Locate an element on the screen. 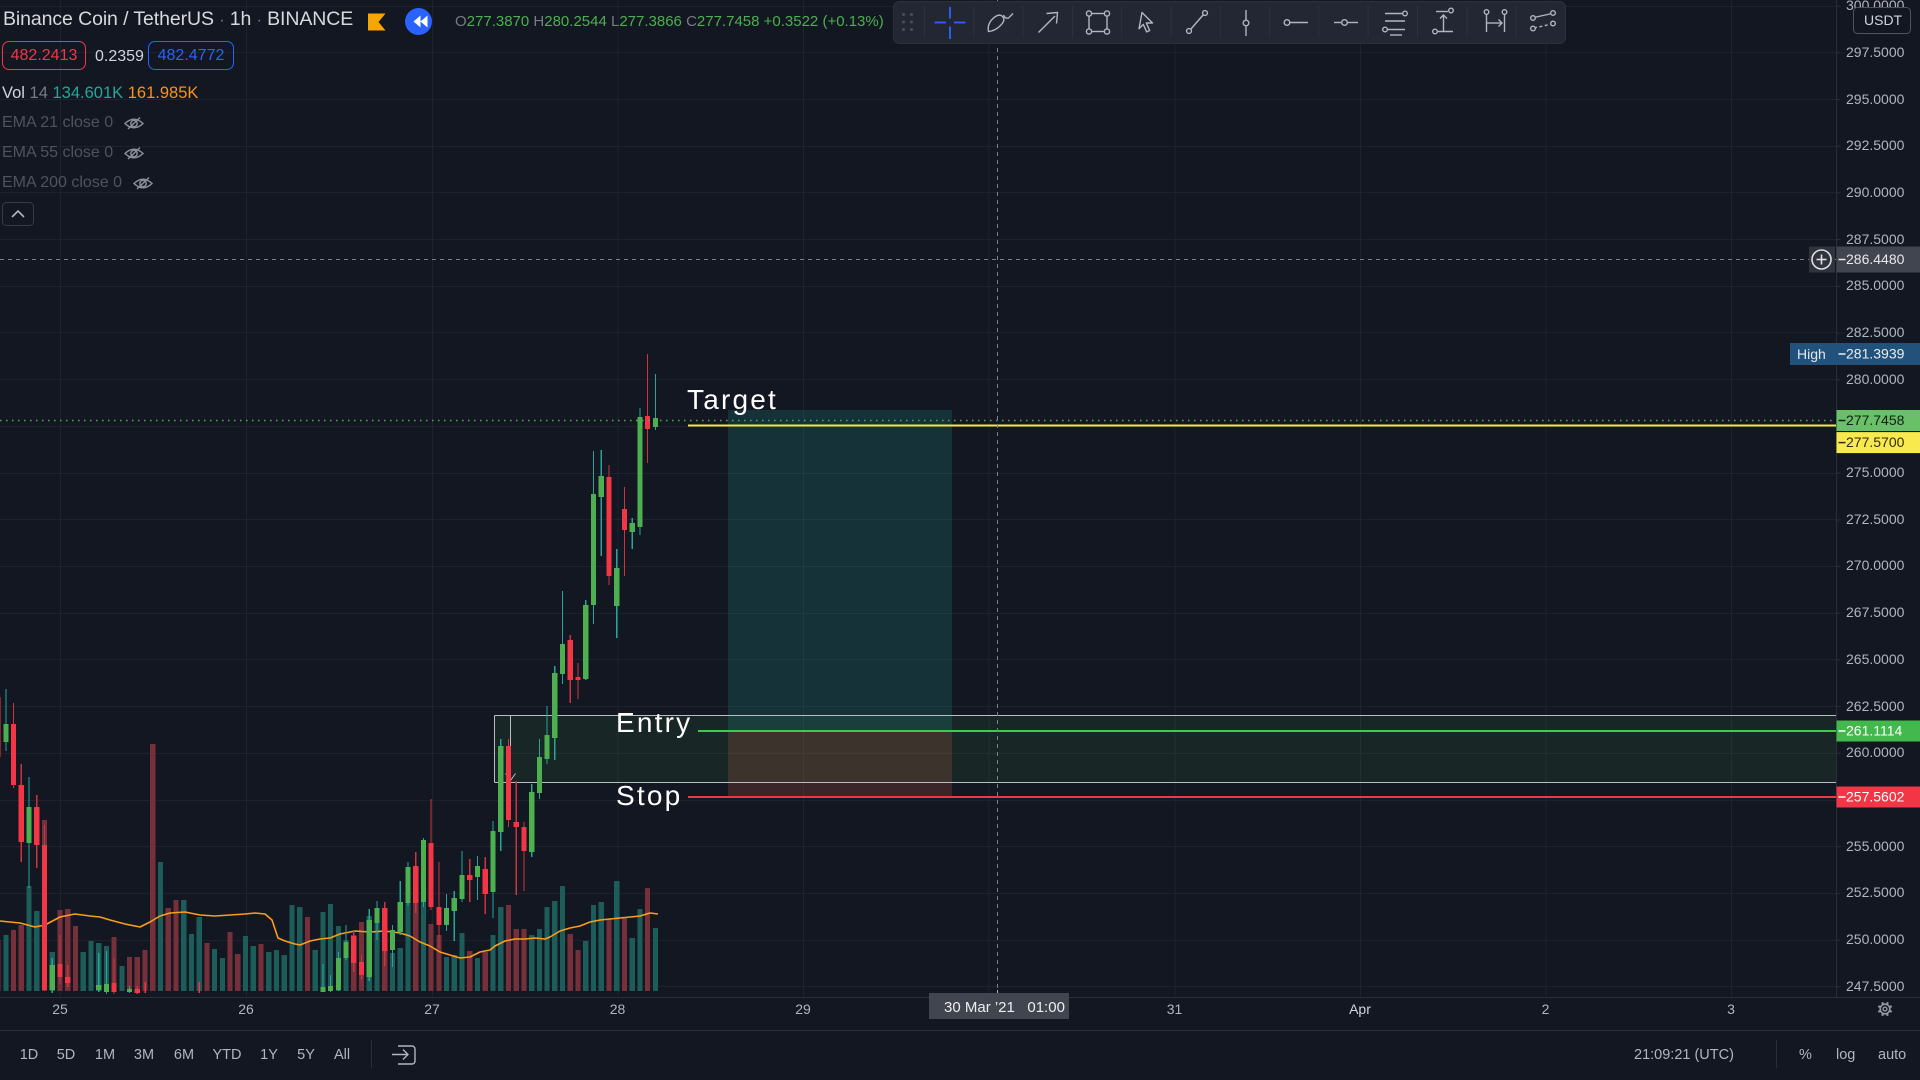 This screenshot has height=1080, width=1920. svg-text: 5D is located at coordinates (66, 1055).